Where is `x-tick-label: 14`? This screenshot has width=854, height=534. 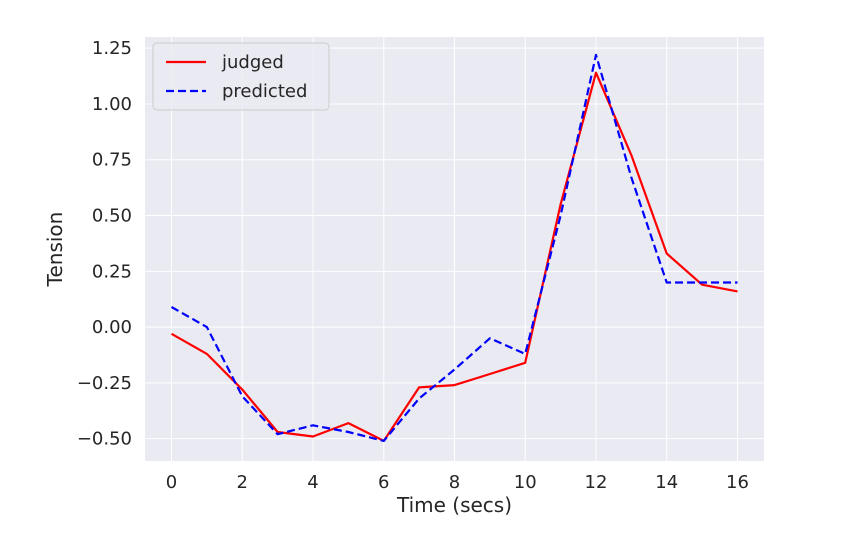
x-tick-label: 14 is located at coordinates (666, 482).